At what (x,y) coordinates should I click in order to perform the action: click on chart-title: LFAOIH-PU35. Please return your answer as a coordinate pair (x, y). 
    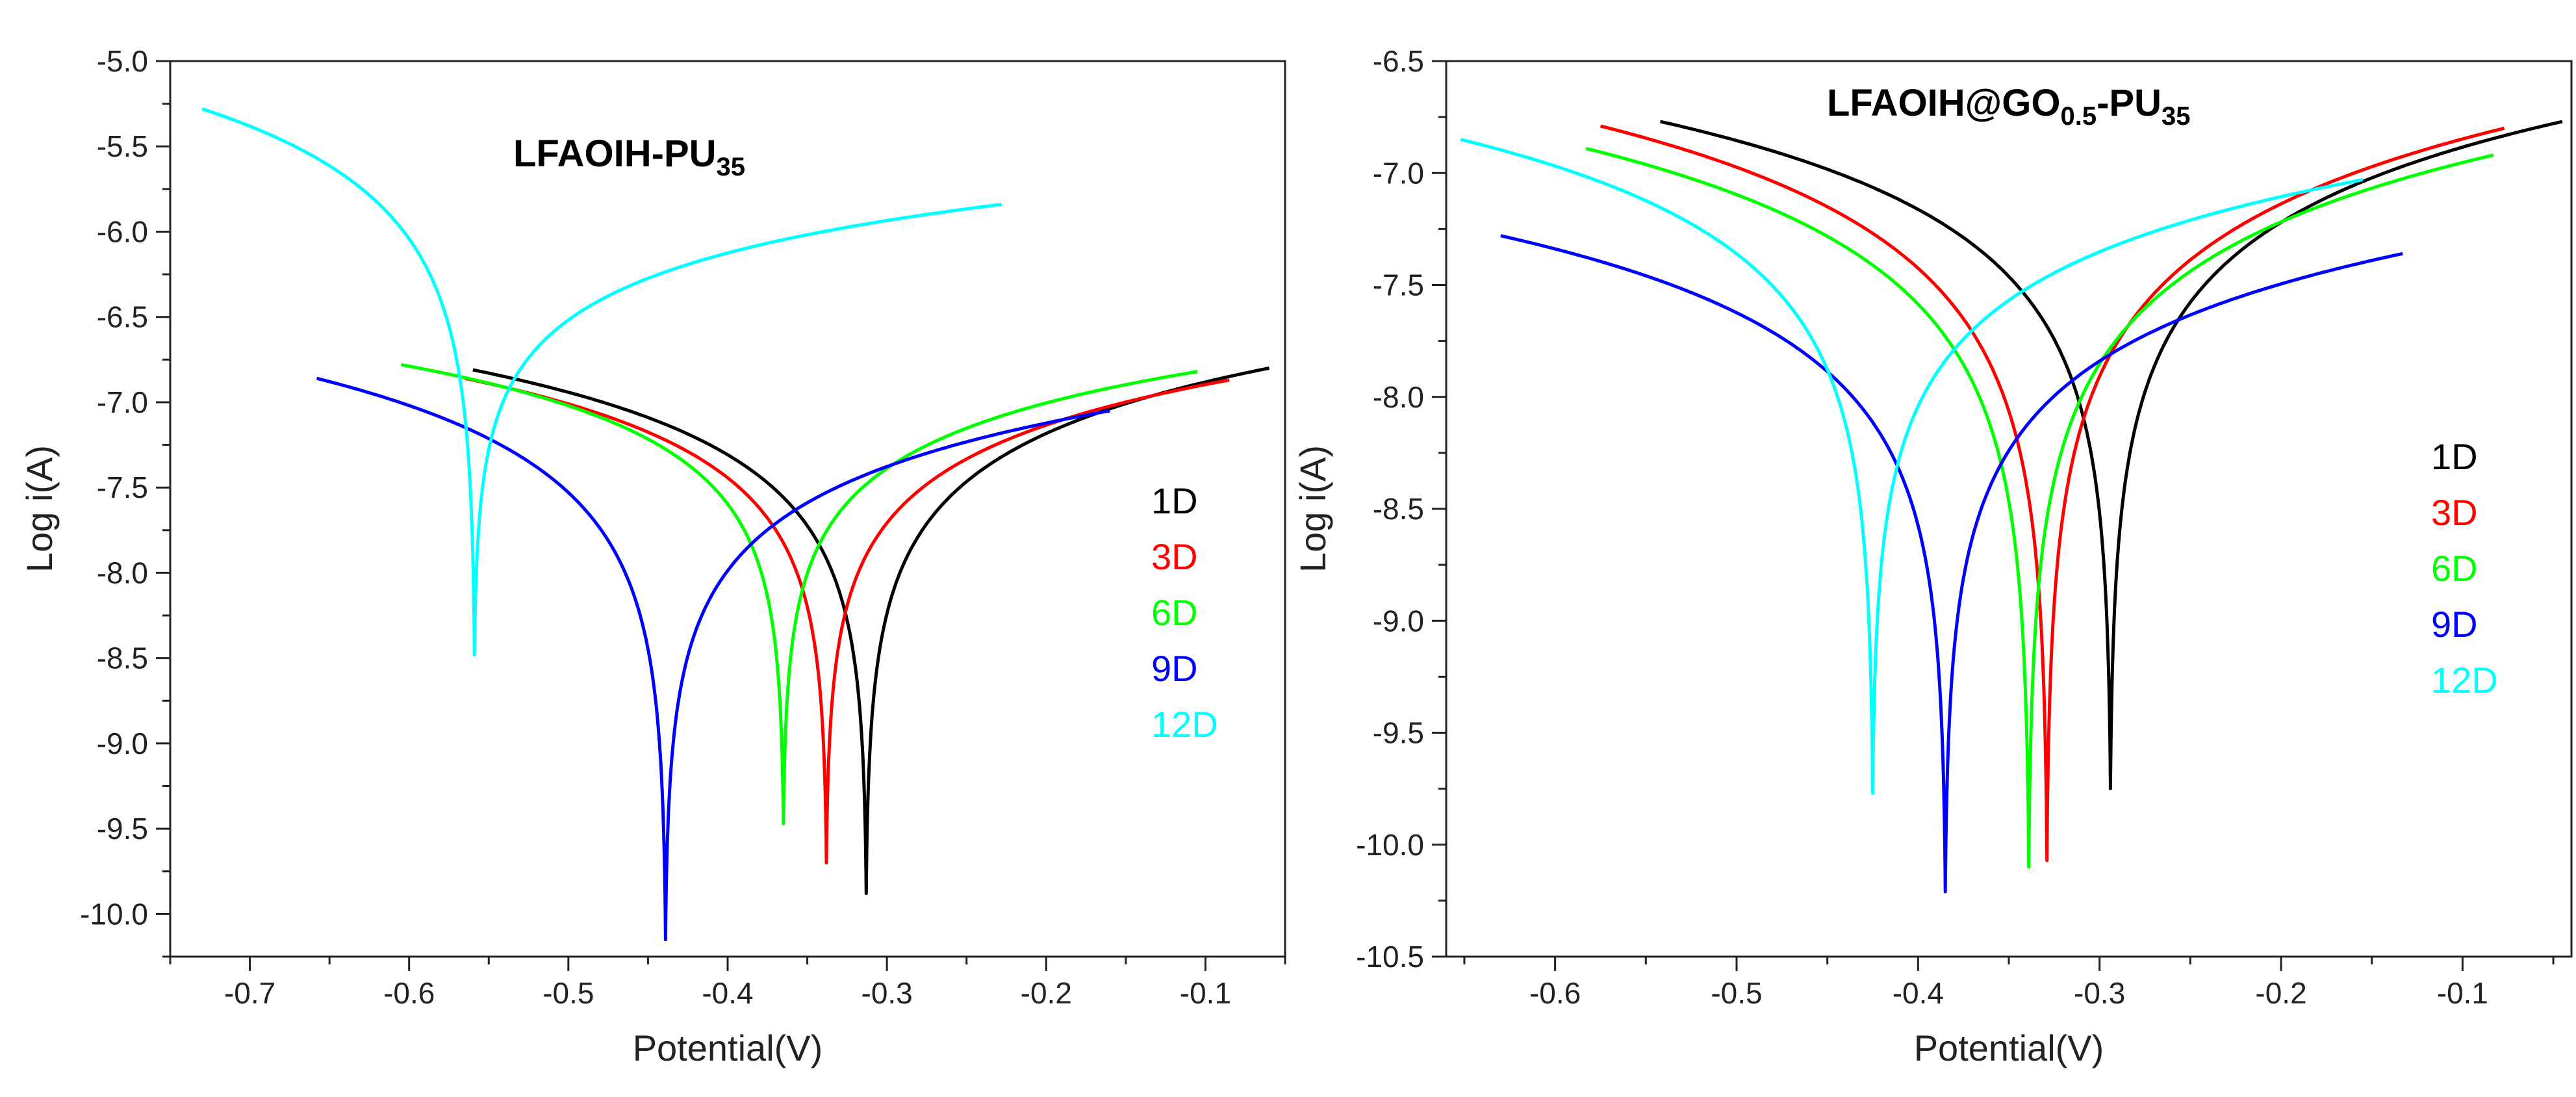
    Looking at the image, I should click on (629, 157).